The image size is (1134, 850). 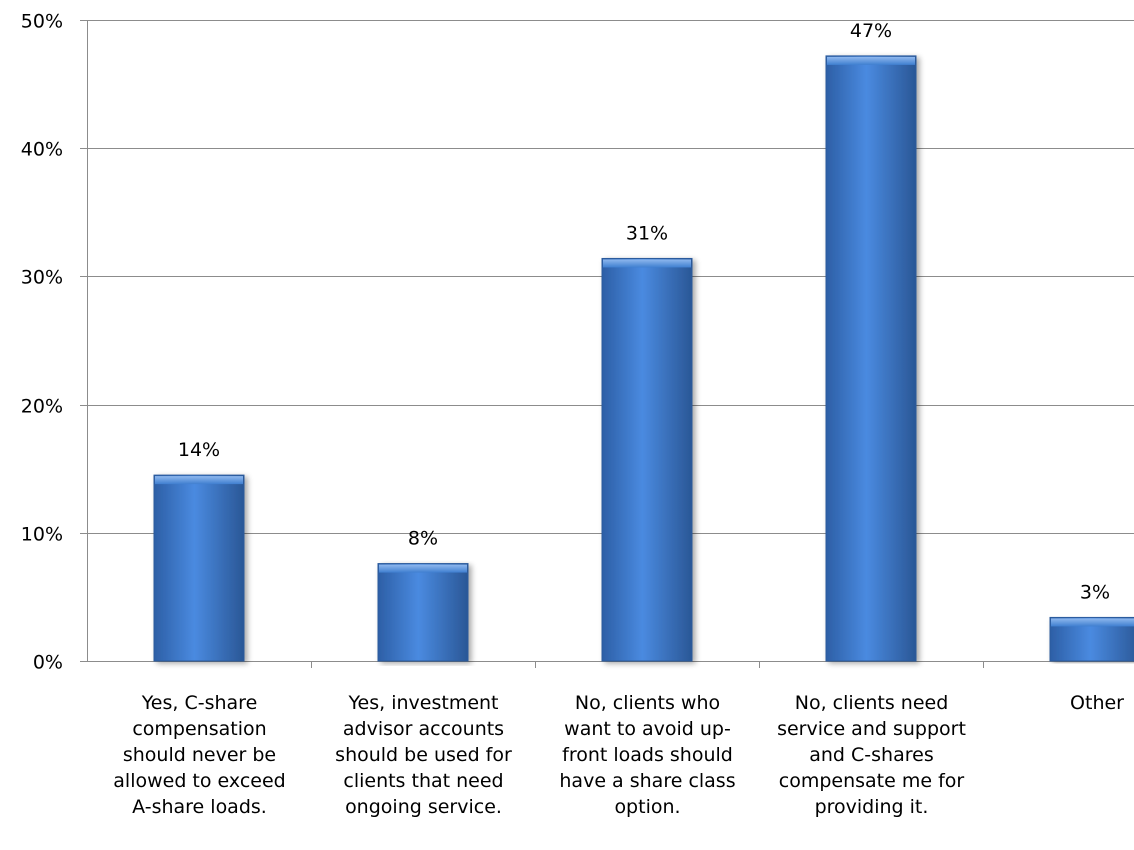 What do you see at coordinates (647, 233) in the screenshot?
I see `data-label: 31%` at bounding box center [647, 233].